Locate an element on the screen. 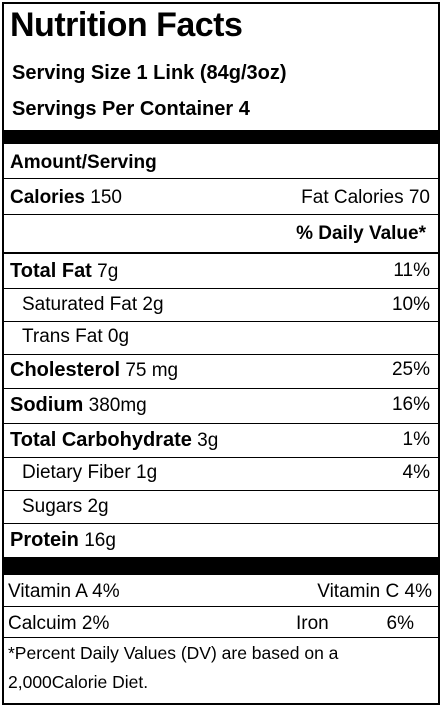 The width and height of the screenshot is (443, 708). calories-value: 150 is located at coordinates (106, 197).